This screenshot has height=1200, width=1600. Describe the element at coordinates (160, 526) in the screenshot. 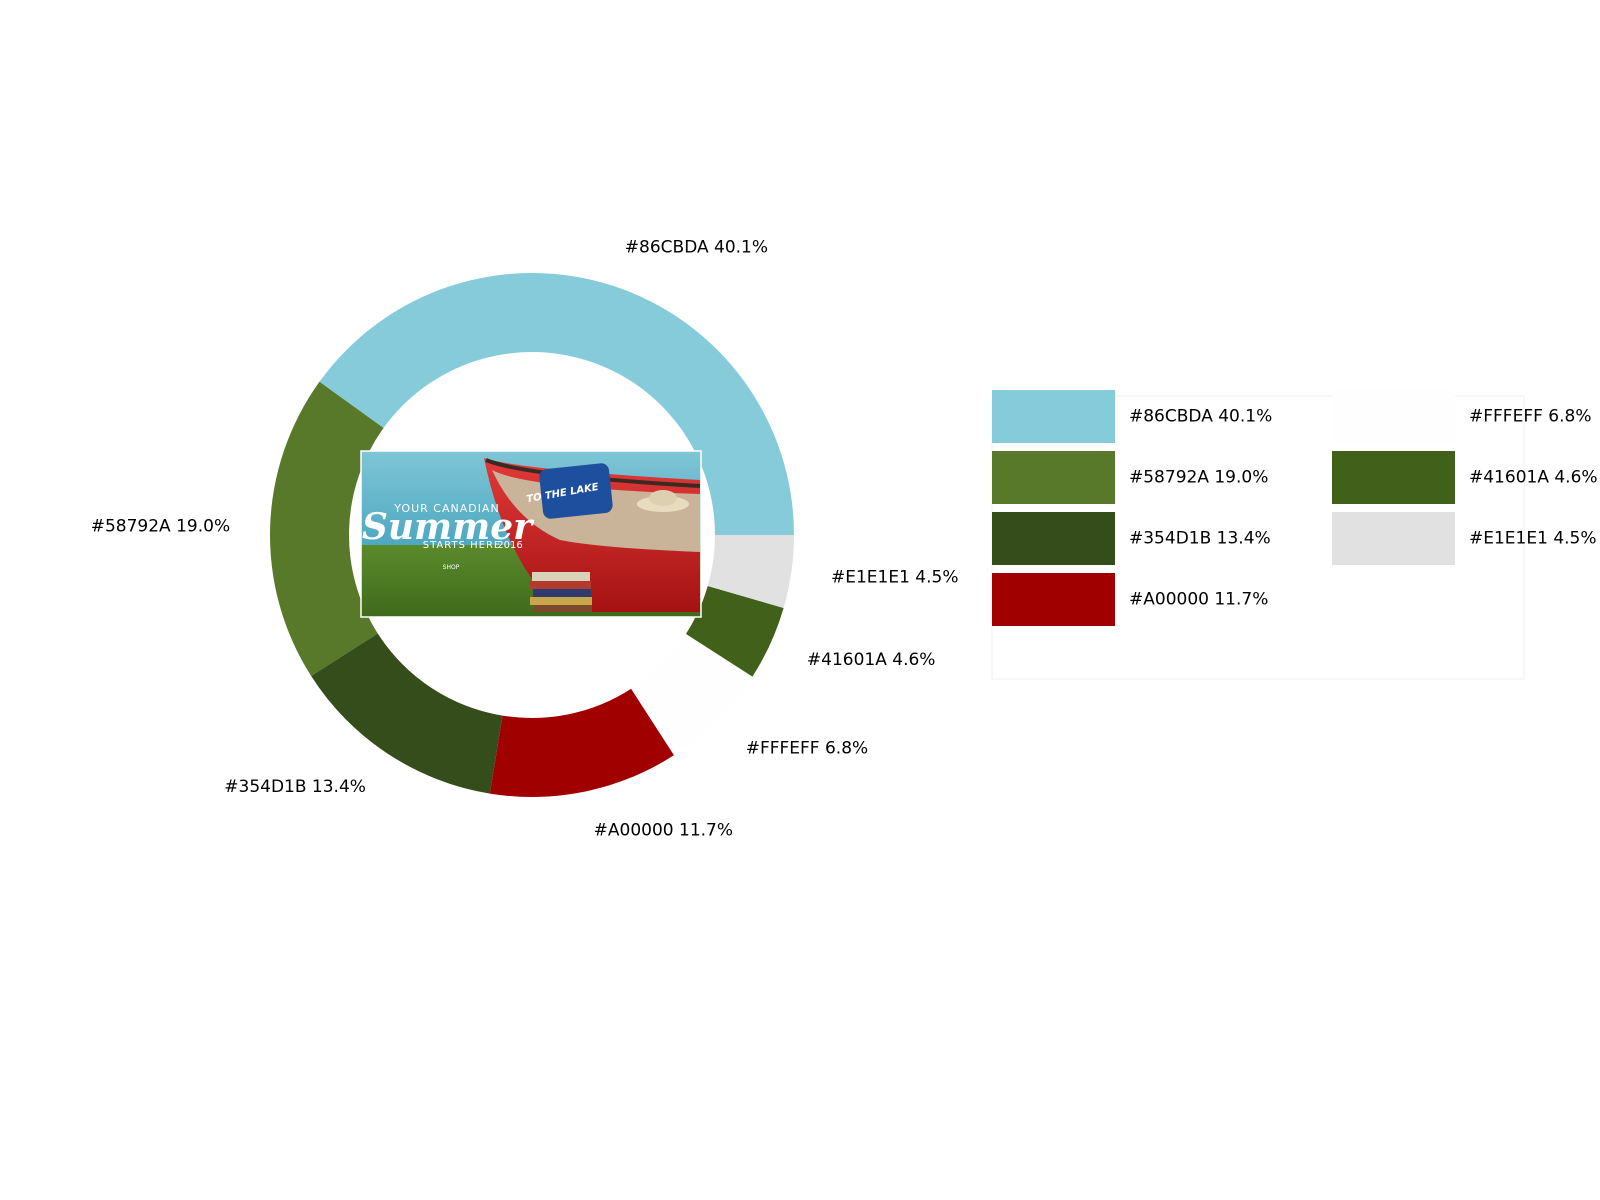

I see `slice-label: #58792A 19.0%` at that location.